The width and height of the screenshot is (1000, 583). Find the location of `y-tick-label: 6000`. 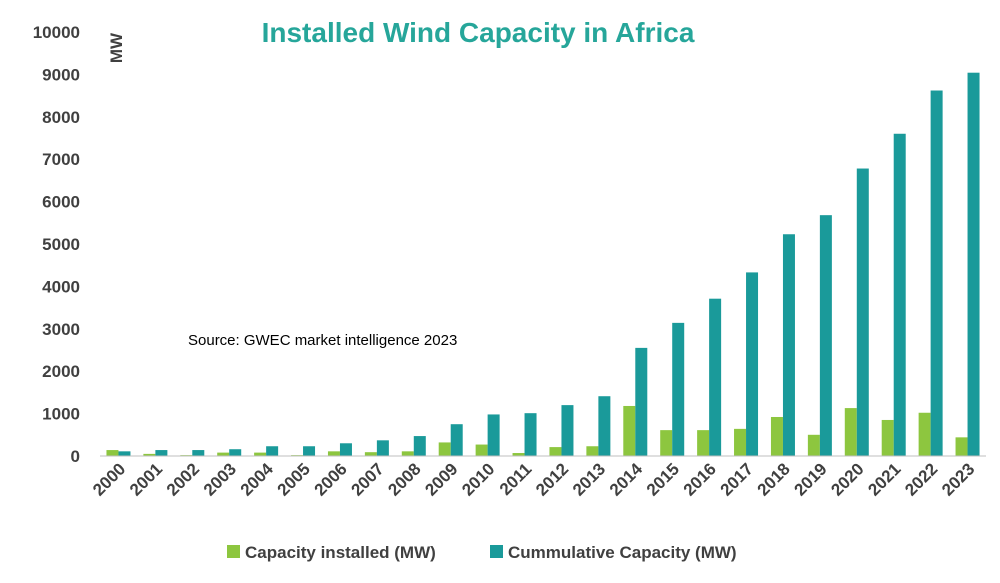

y-tick-label: 6000 is located at coordinates (61, 202).